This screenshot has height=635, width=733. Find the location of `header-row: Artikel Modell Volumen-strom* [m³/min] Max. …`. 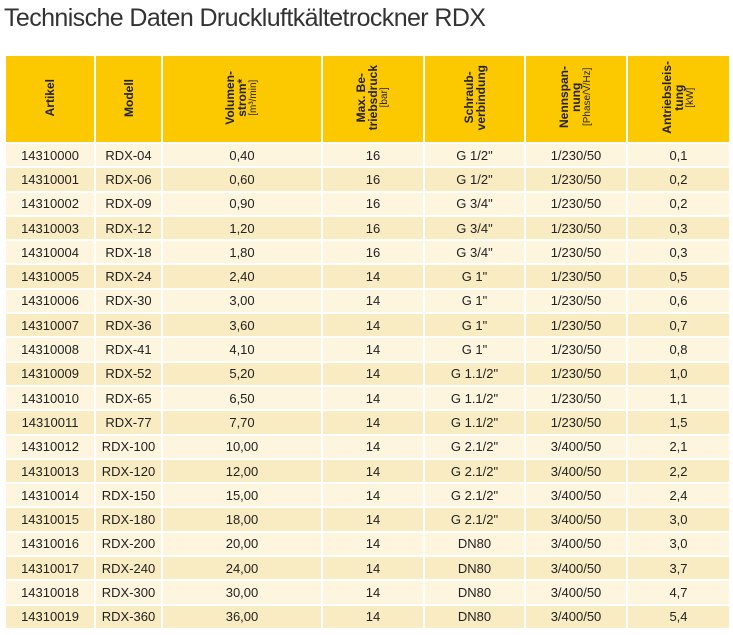

header-row: Artikel Modell Volumen-strom* [m³/min] Max. … is located at coordinates (367, 99).